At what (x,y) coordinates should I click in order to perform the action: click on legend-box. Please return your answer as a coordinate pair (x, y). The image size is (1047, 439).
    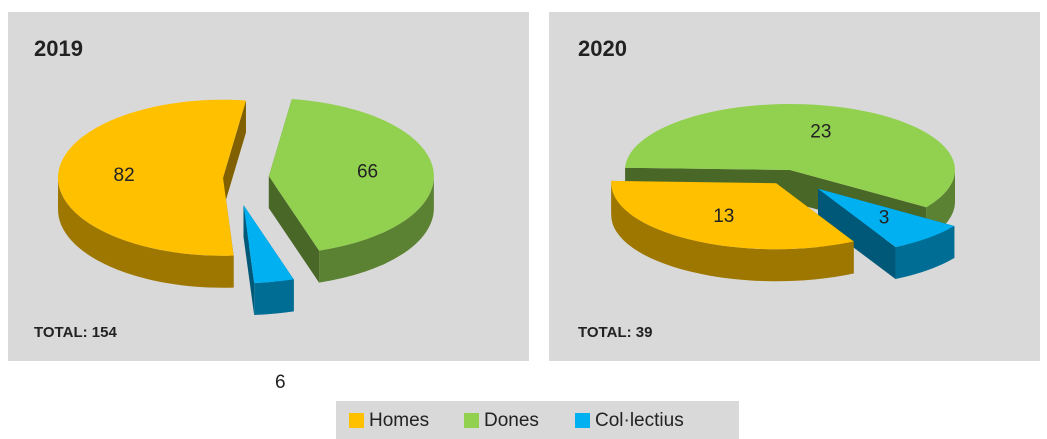
    Looking at the image, I should click on (537, 420).